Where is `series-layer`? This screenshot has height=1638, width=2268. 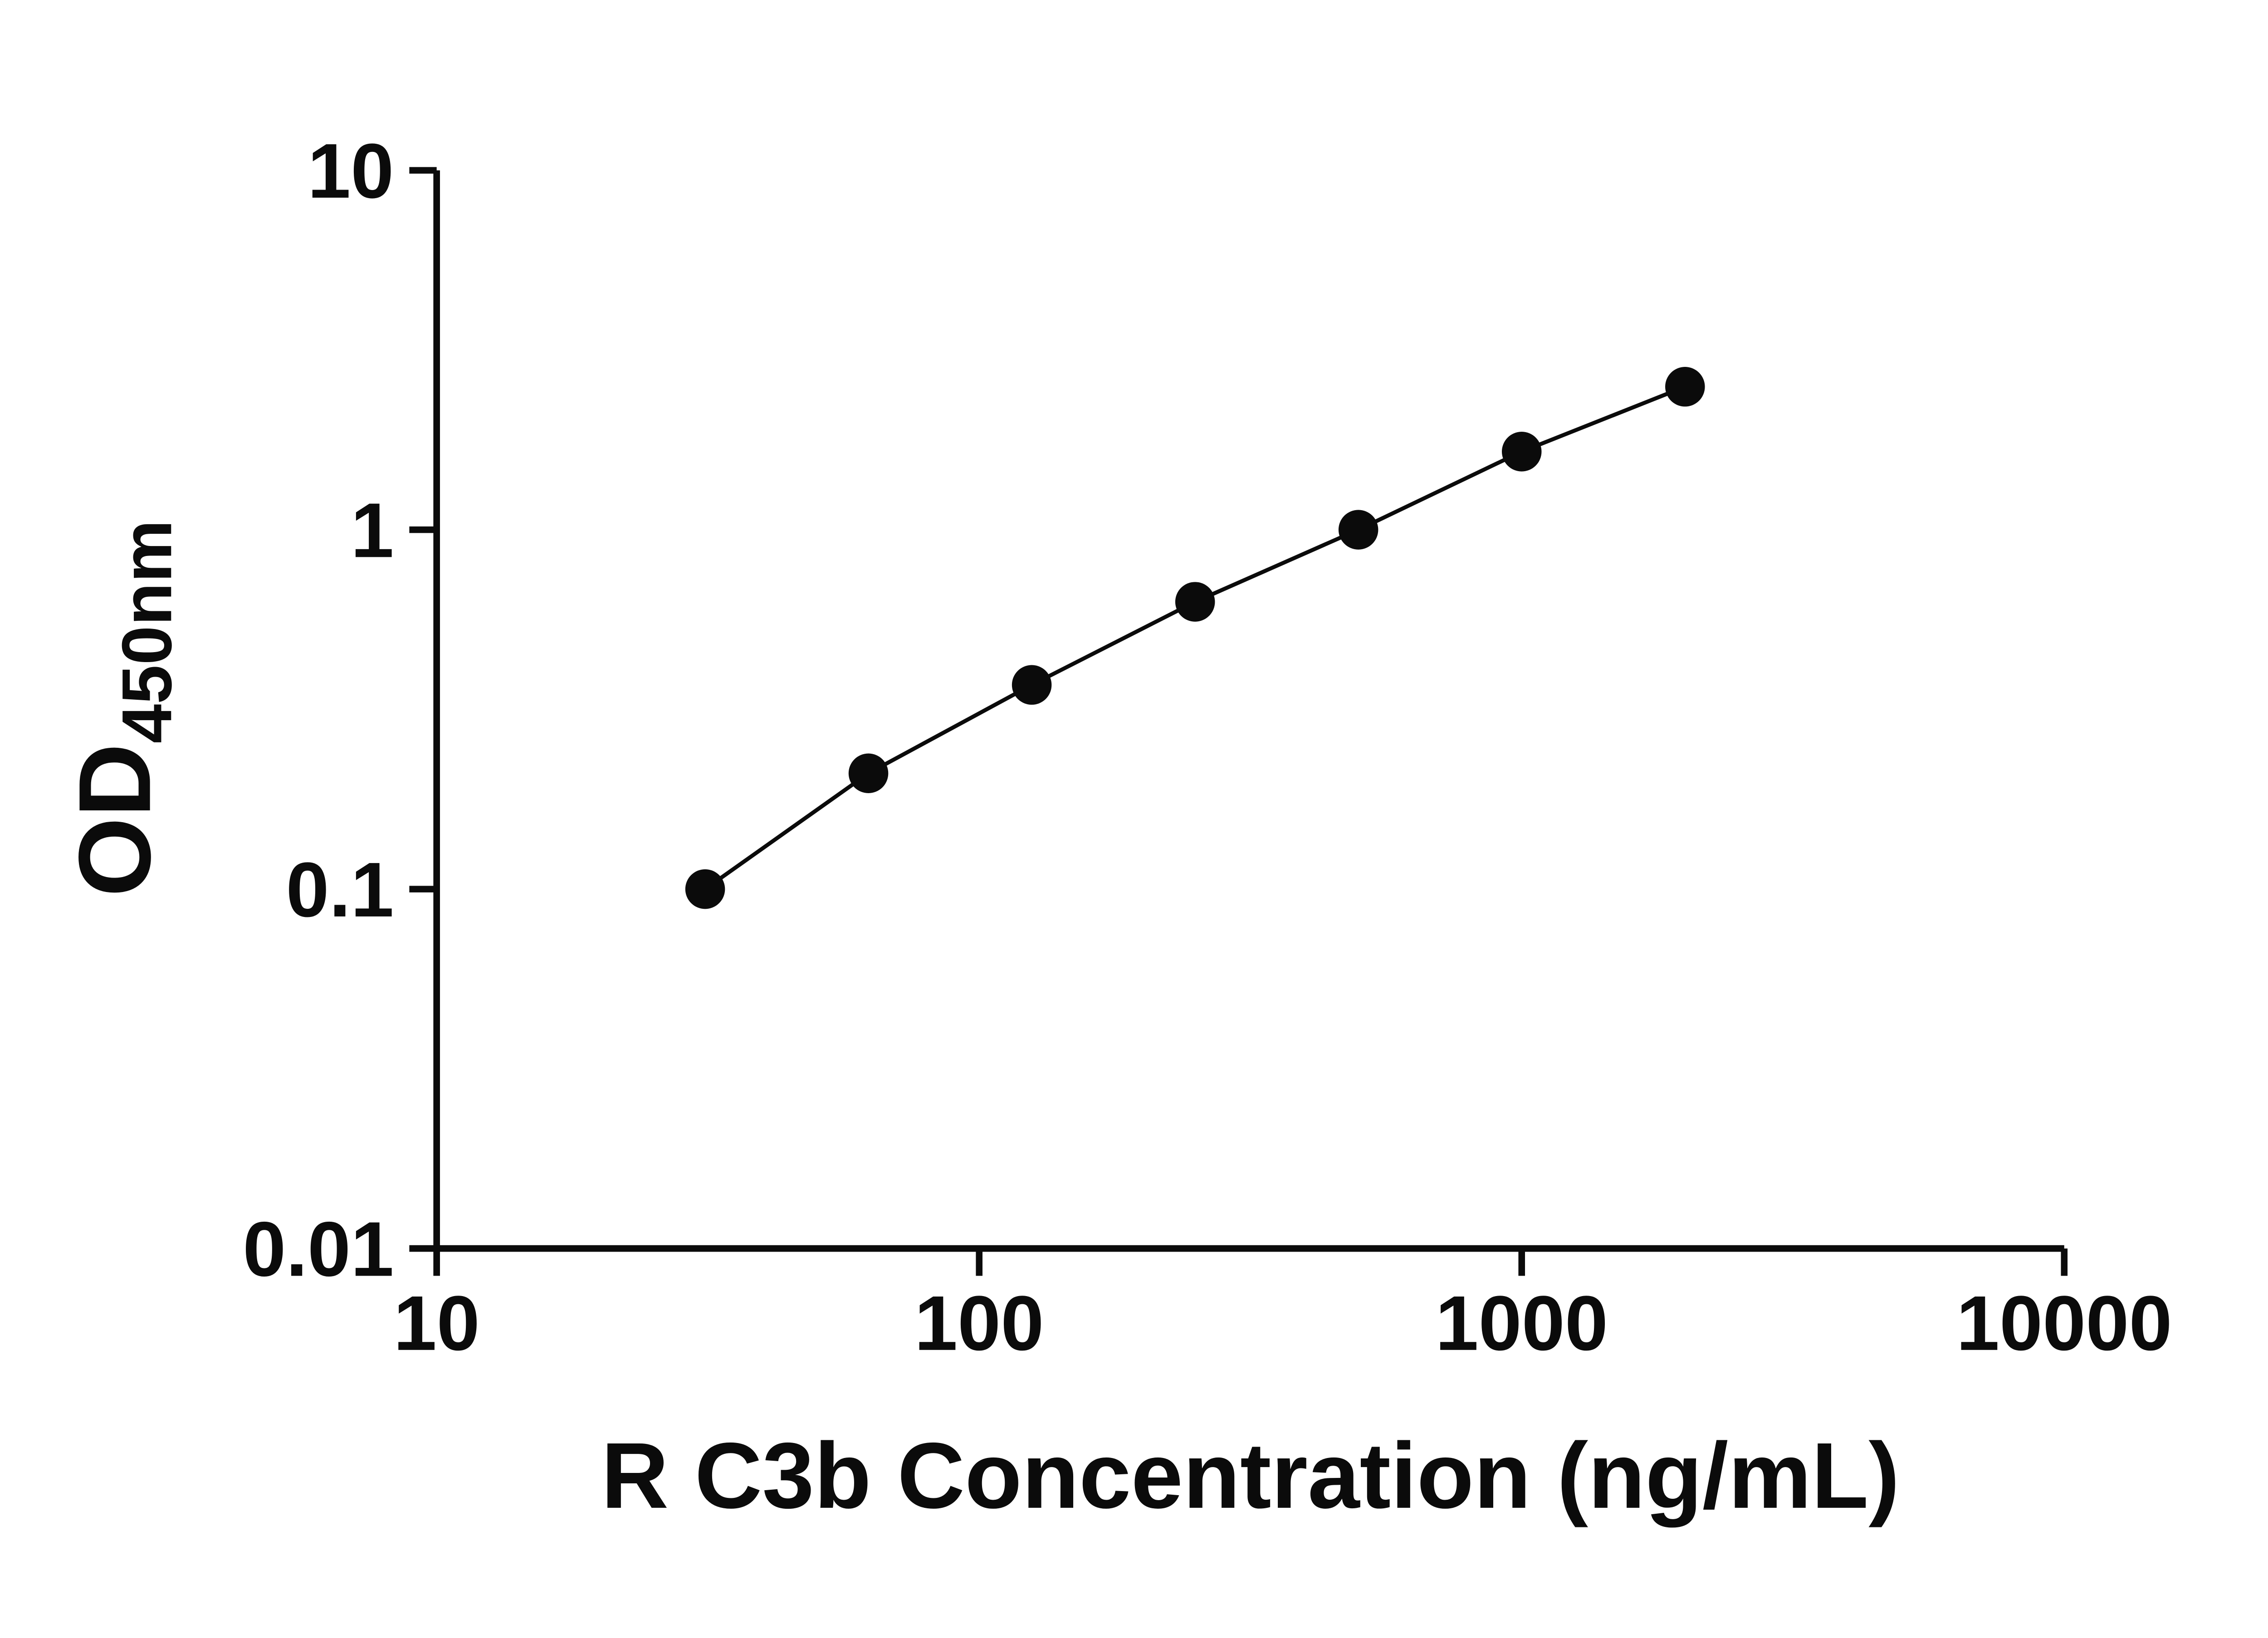
series-layer is located at coordinates (1195, 638).